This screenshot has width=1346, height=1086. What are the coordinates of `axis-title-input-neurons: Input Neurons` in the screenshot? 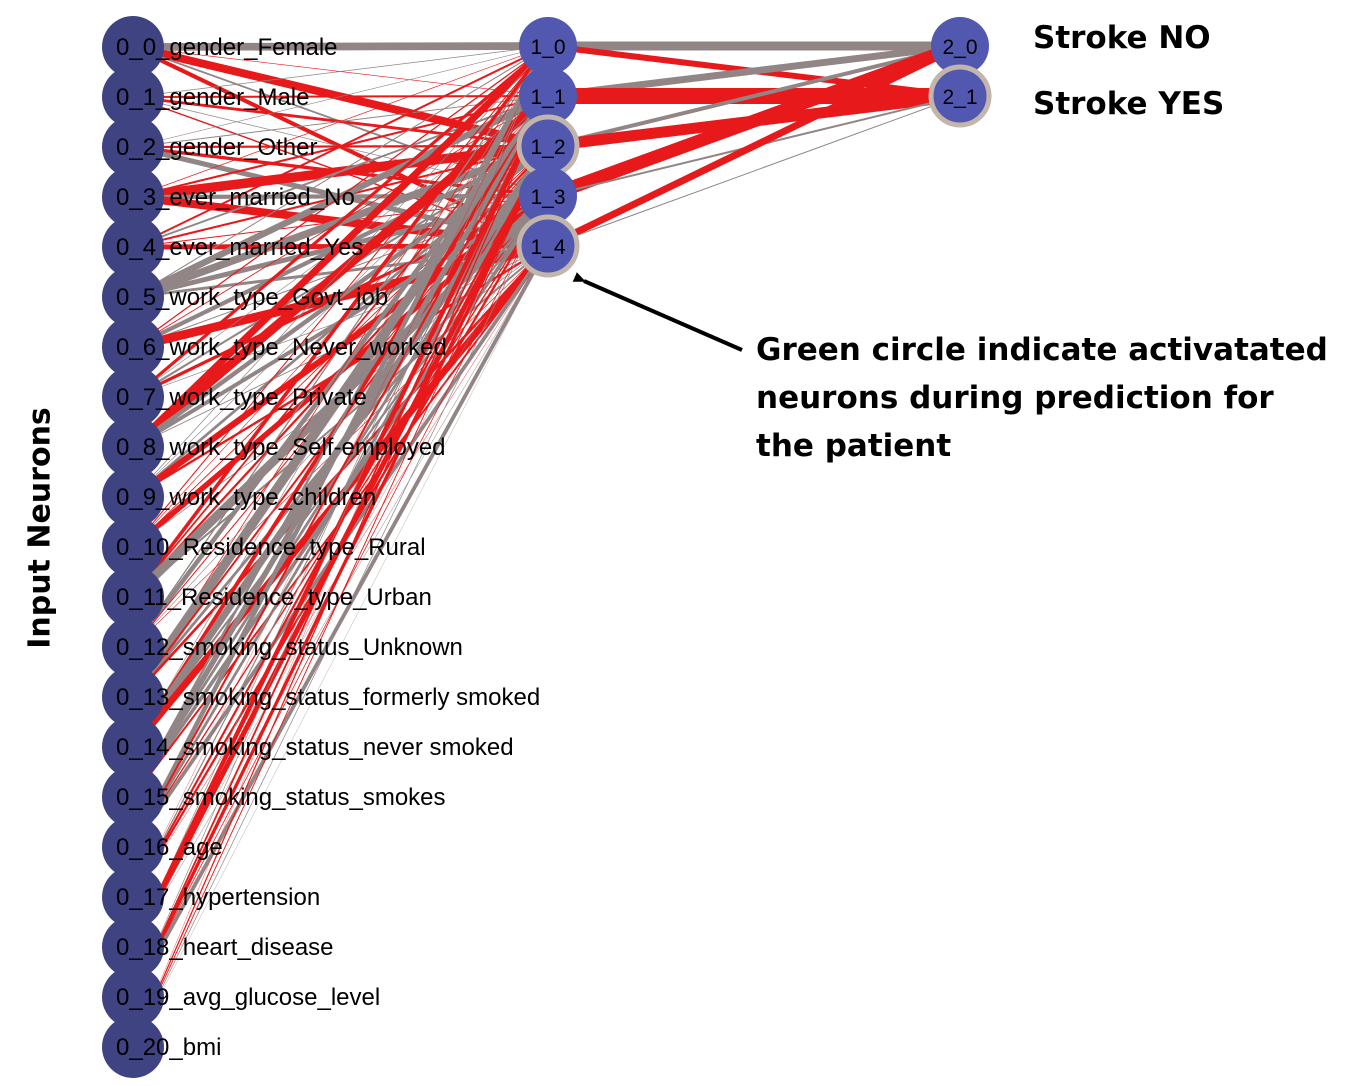 It's located at (40, 528).